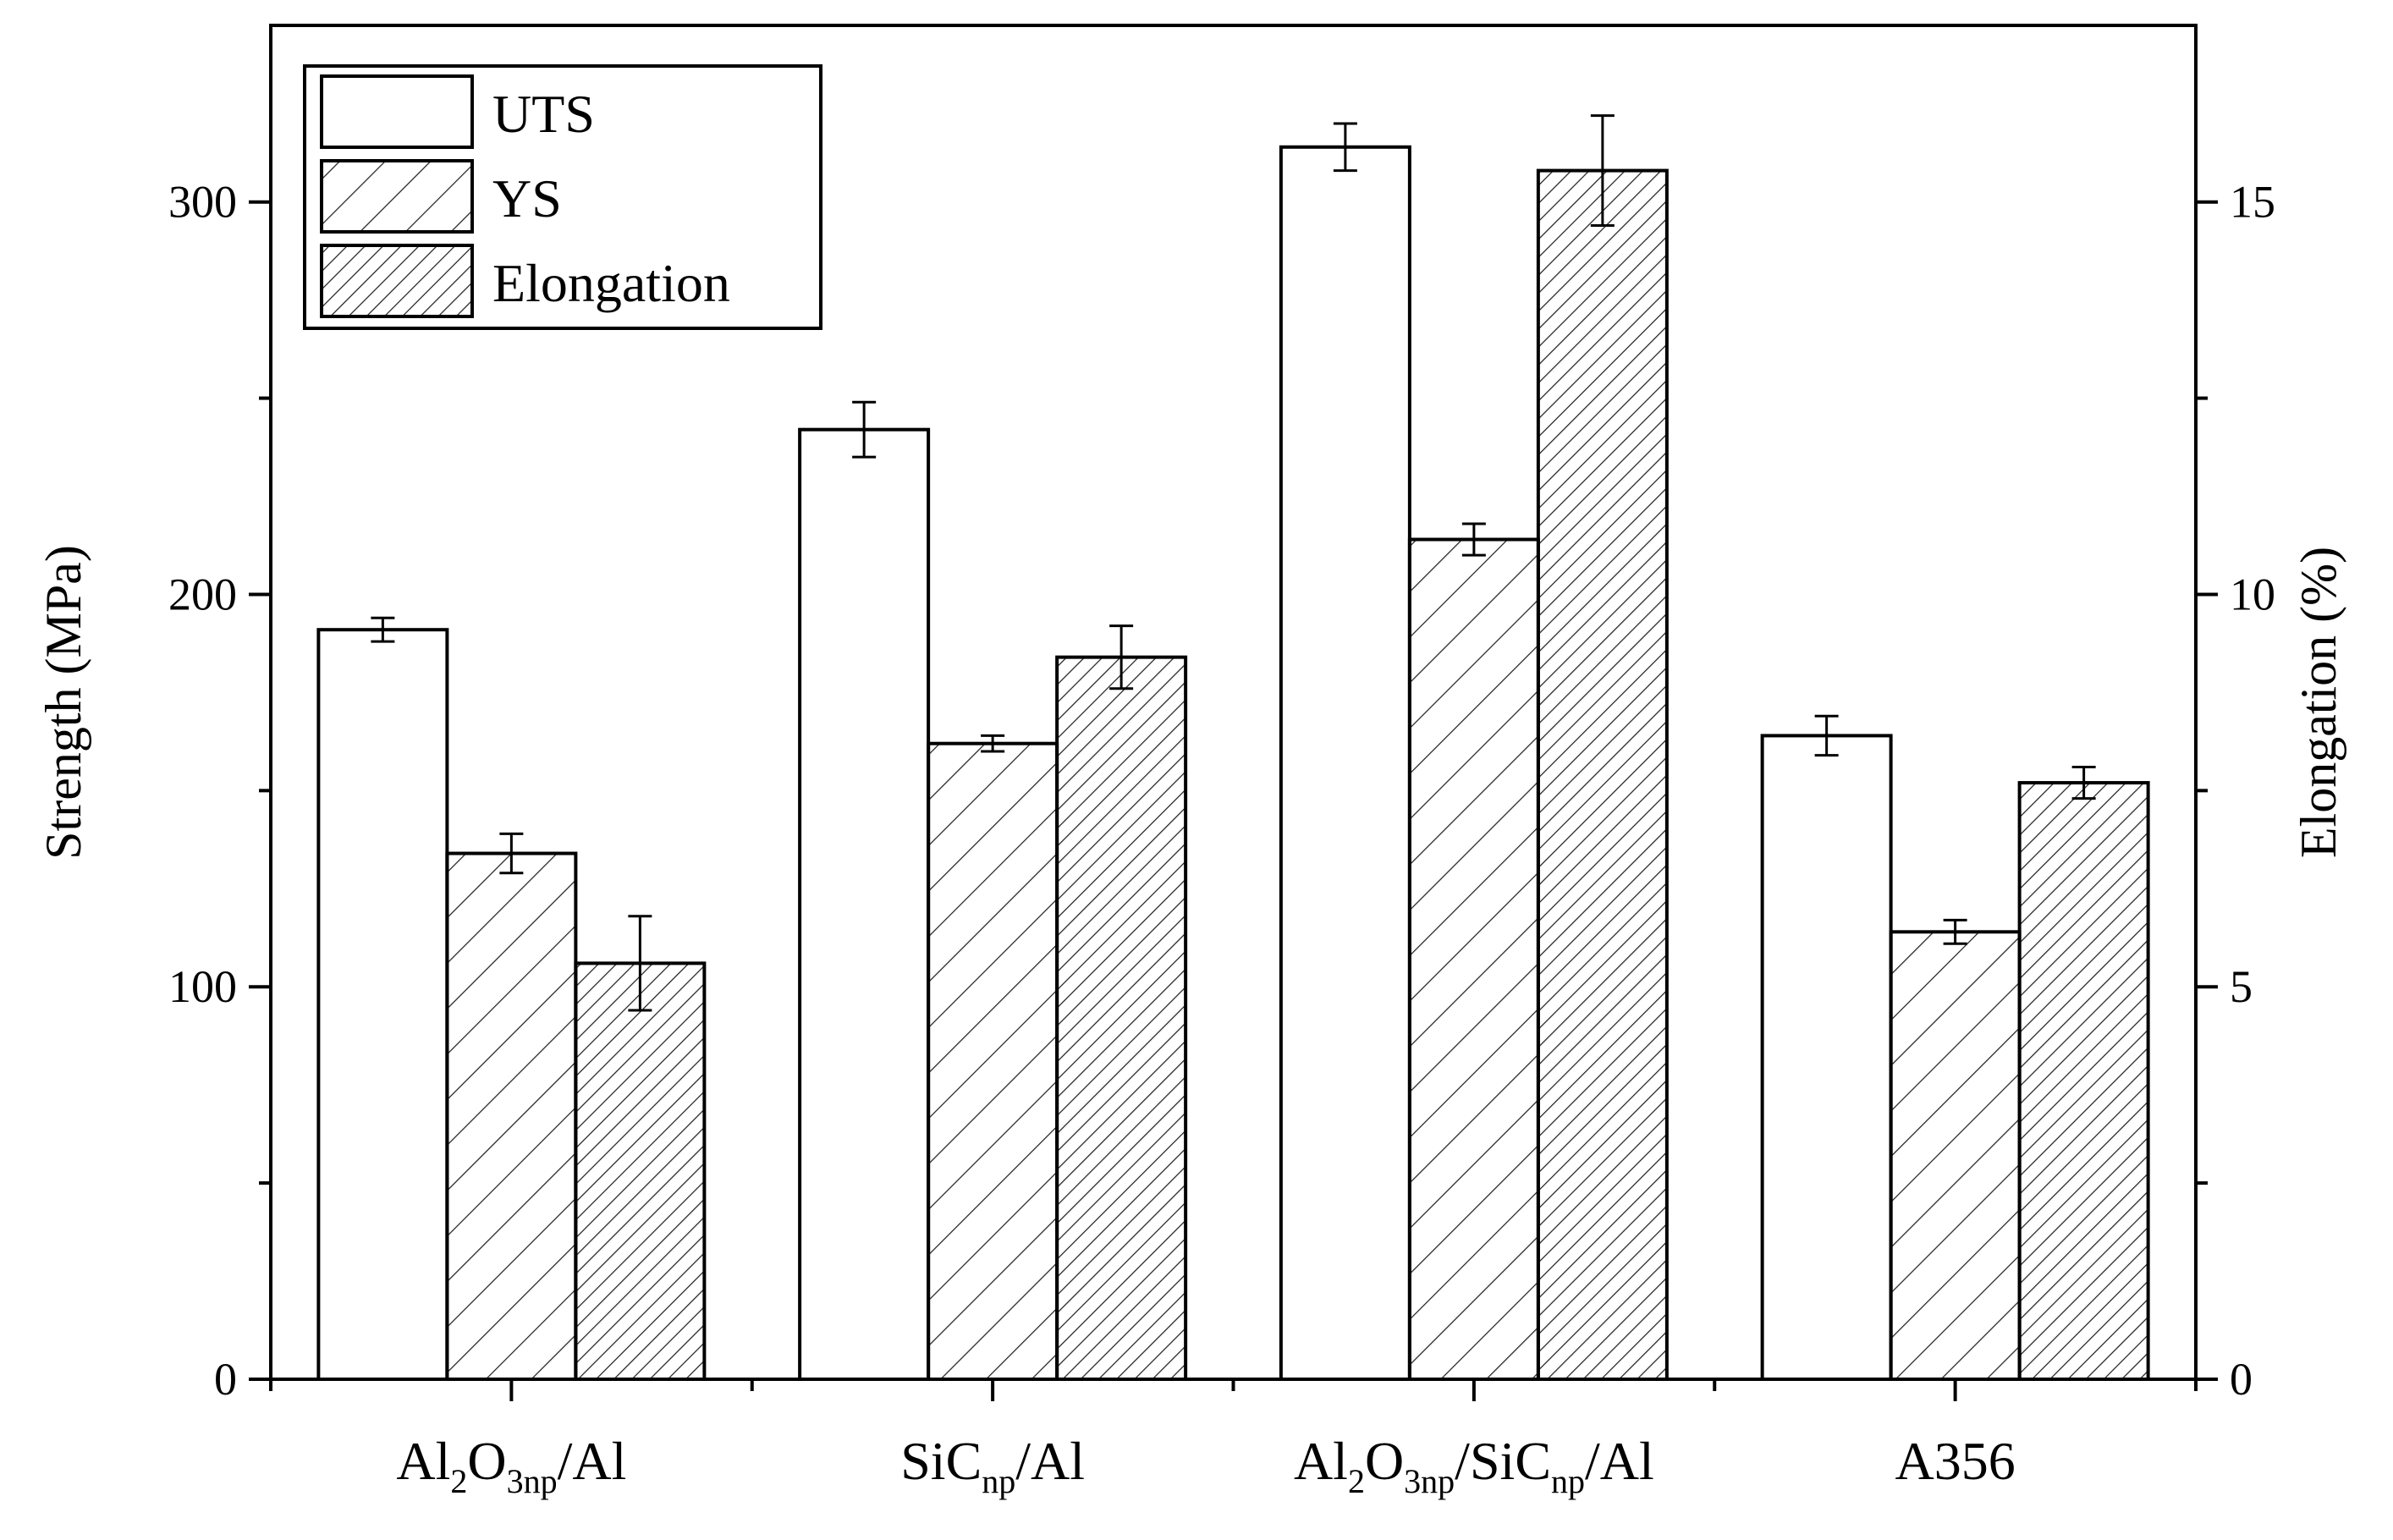 This screenshot has width=2393, height=1540. Describe the element at coordinates (202, 987) in the screenshot. I see `y-tick-label-100: 100` at that location.